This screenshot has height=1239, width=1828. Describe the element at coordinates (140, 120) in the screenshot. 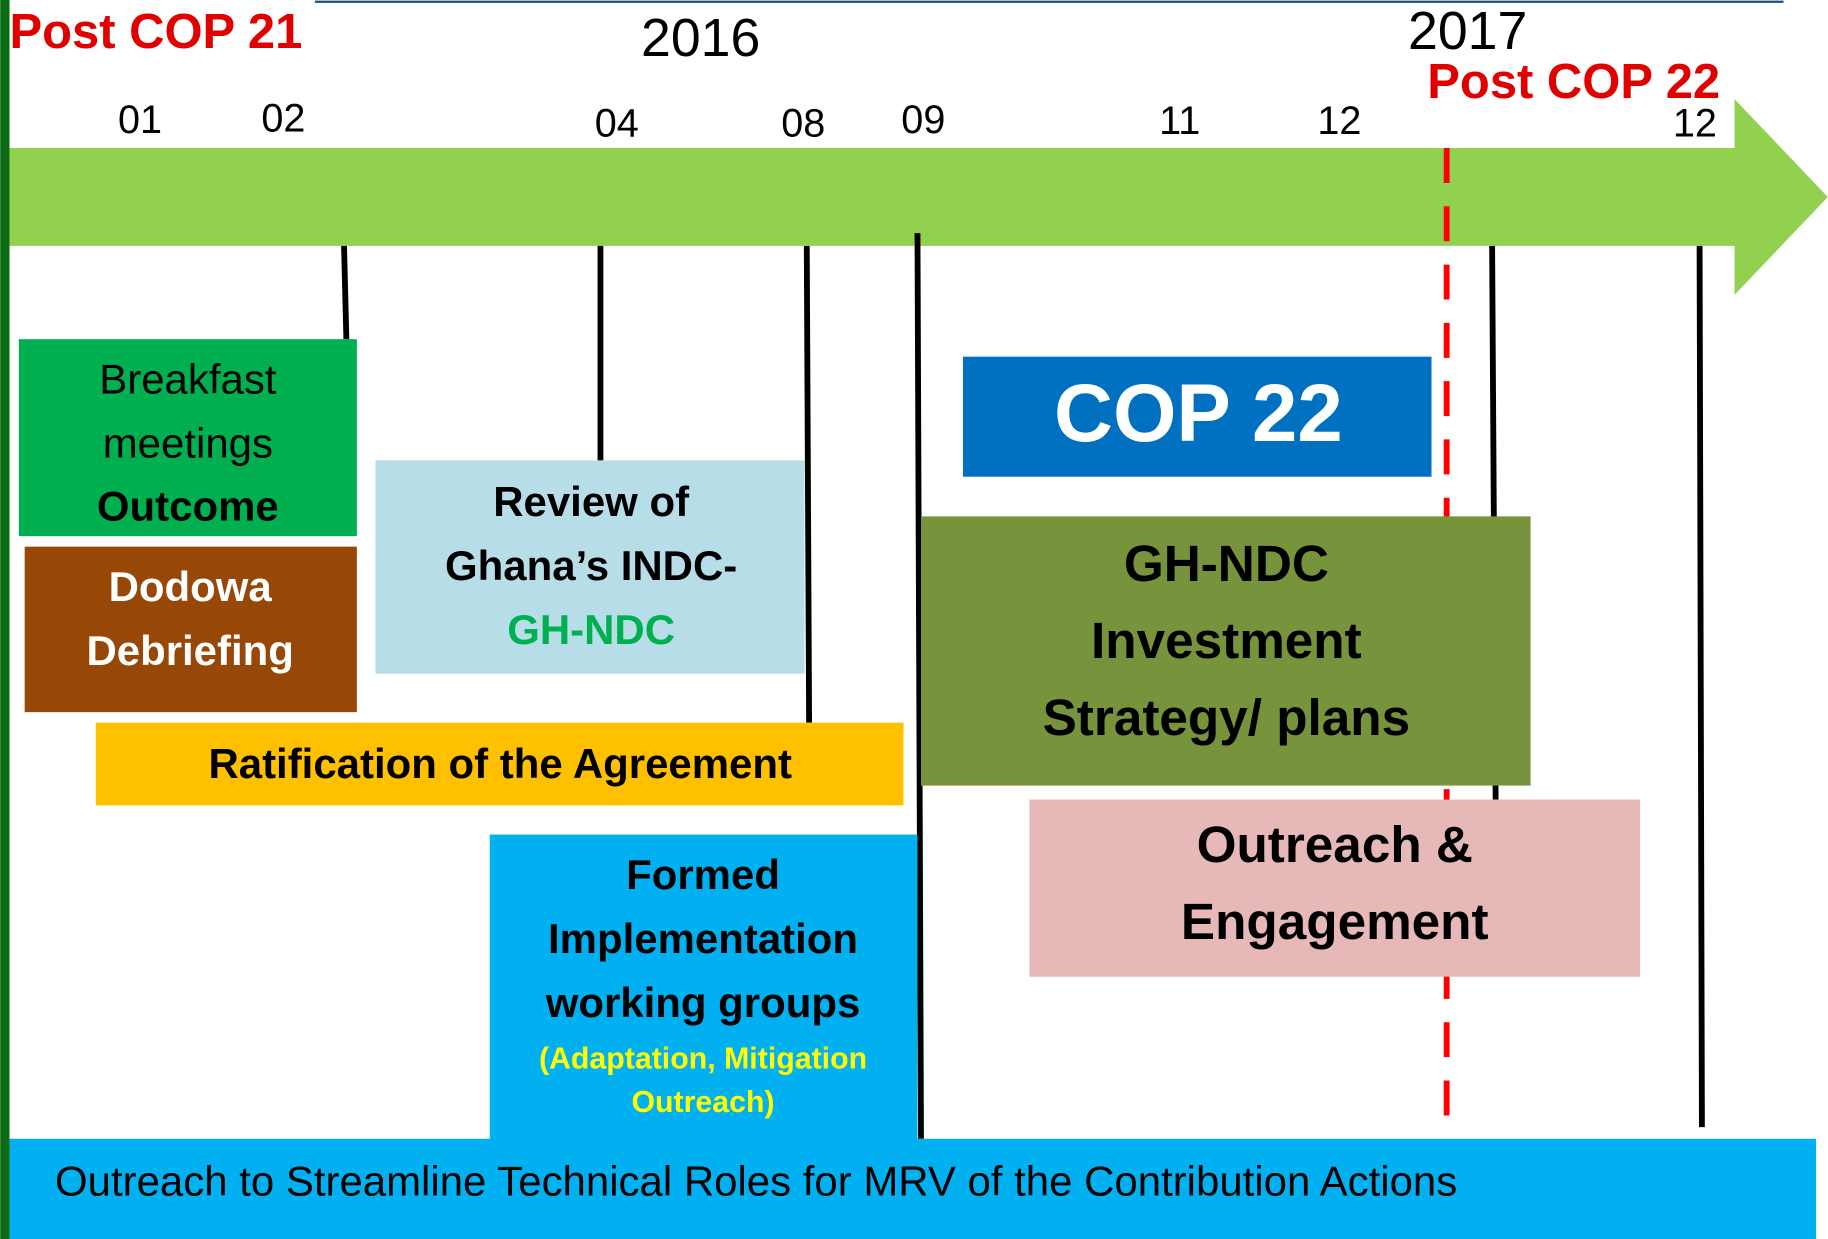

I see `month-label: 01` at that location.